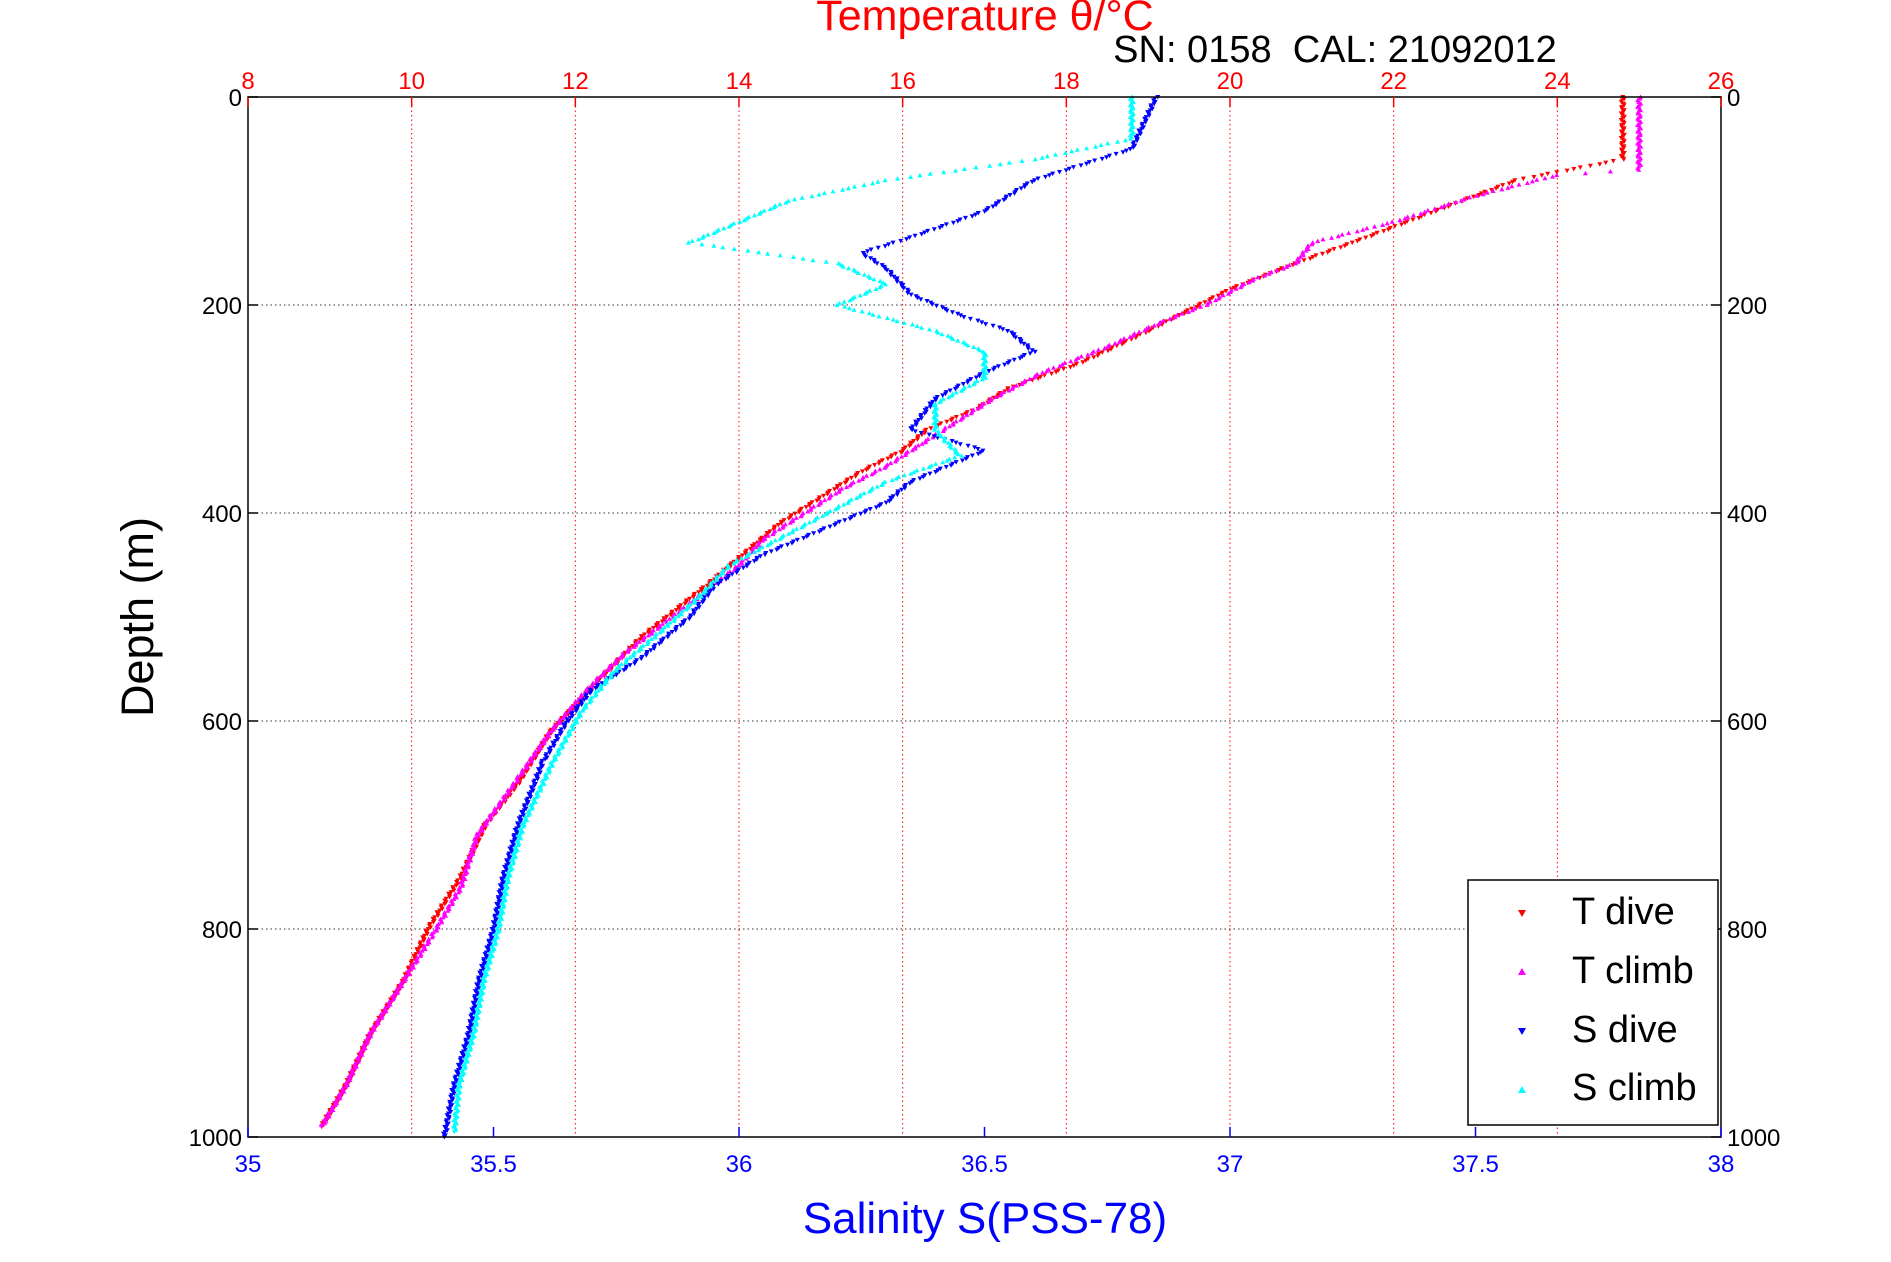 Image resolution: width=1891 pixels, height=1262 pixels. Describe the element at coordinates (1721, 81) in the screenshot. I see `temperature-tick-label: 26` at that location.